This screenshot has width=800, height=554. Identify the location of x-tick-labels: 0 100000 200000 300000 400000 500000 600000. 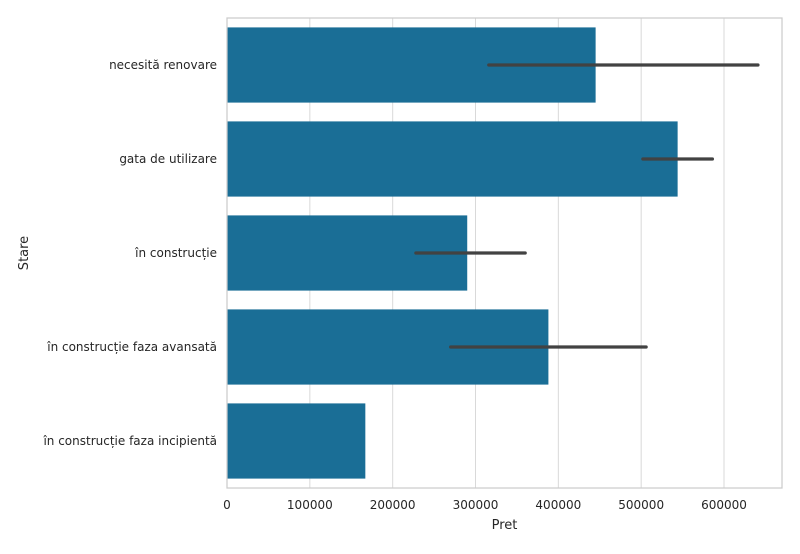
(485, 505).